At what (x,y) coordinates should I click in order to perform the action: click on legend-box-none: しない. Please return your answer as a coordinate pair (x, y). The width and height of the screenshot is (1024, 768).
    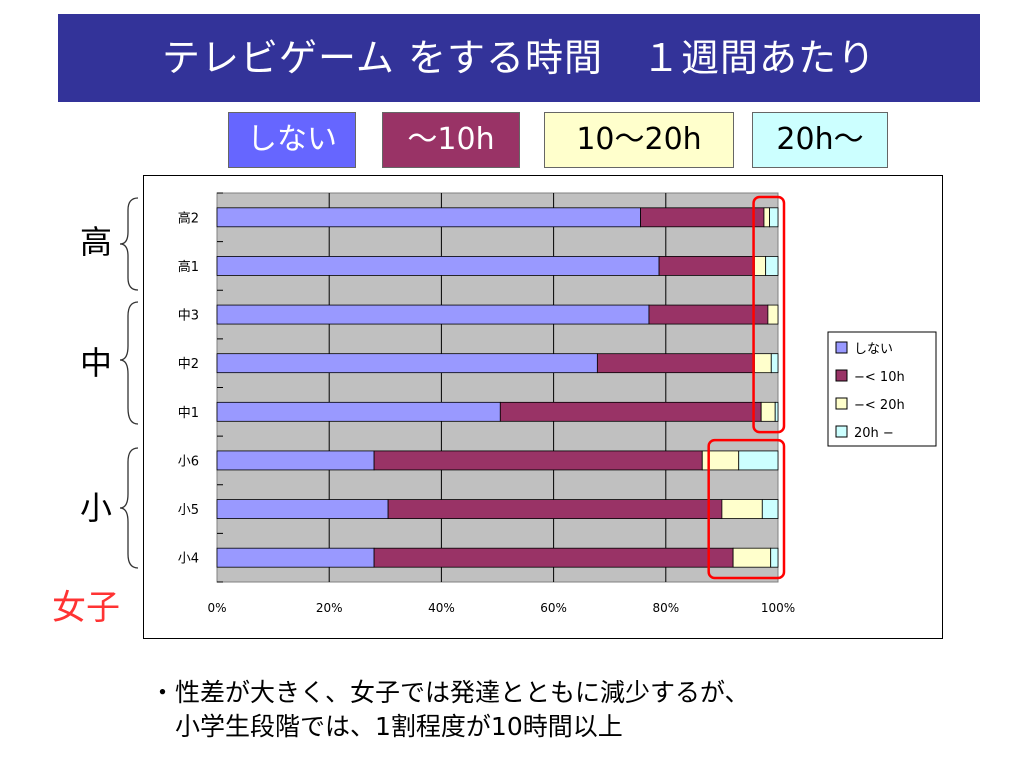
    Looking at the image, I should click on (292, 140).